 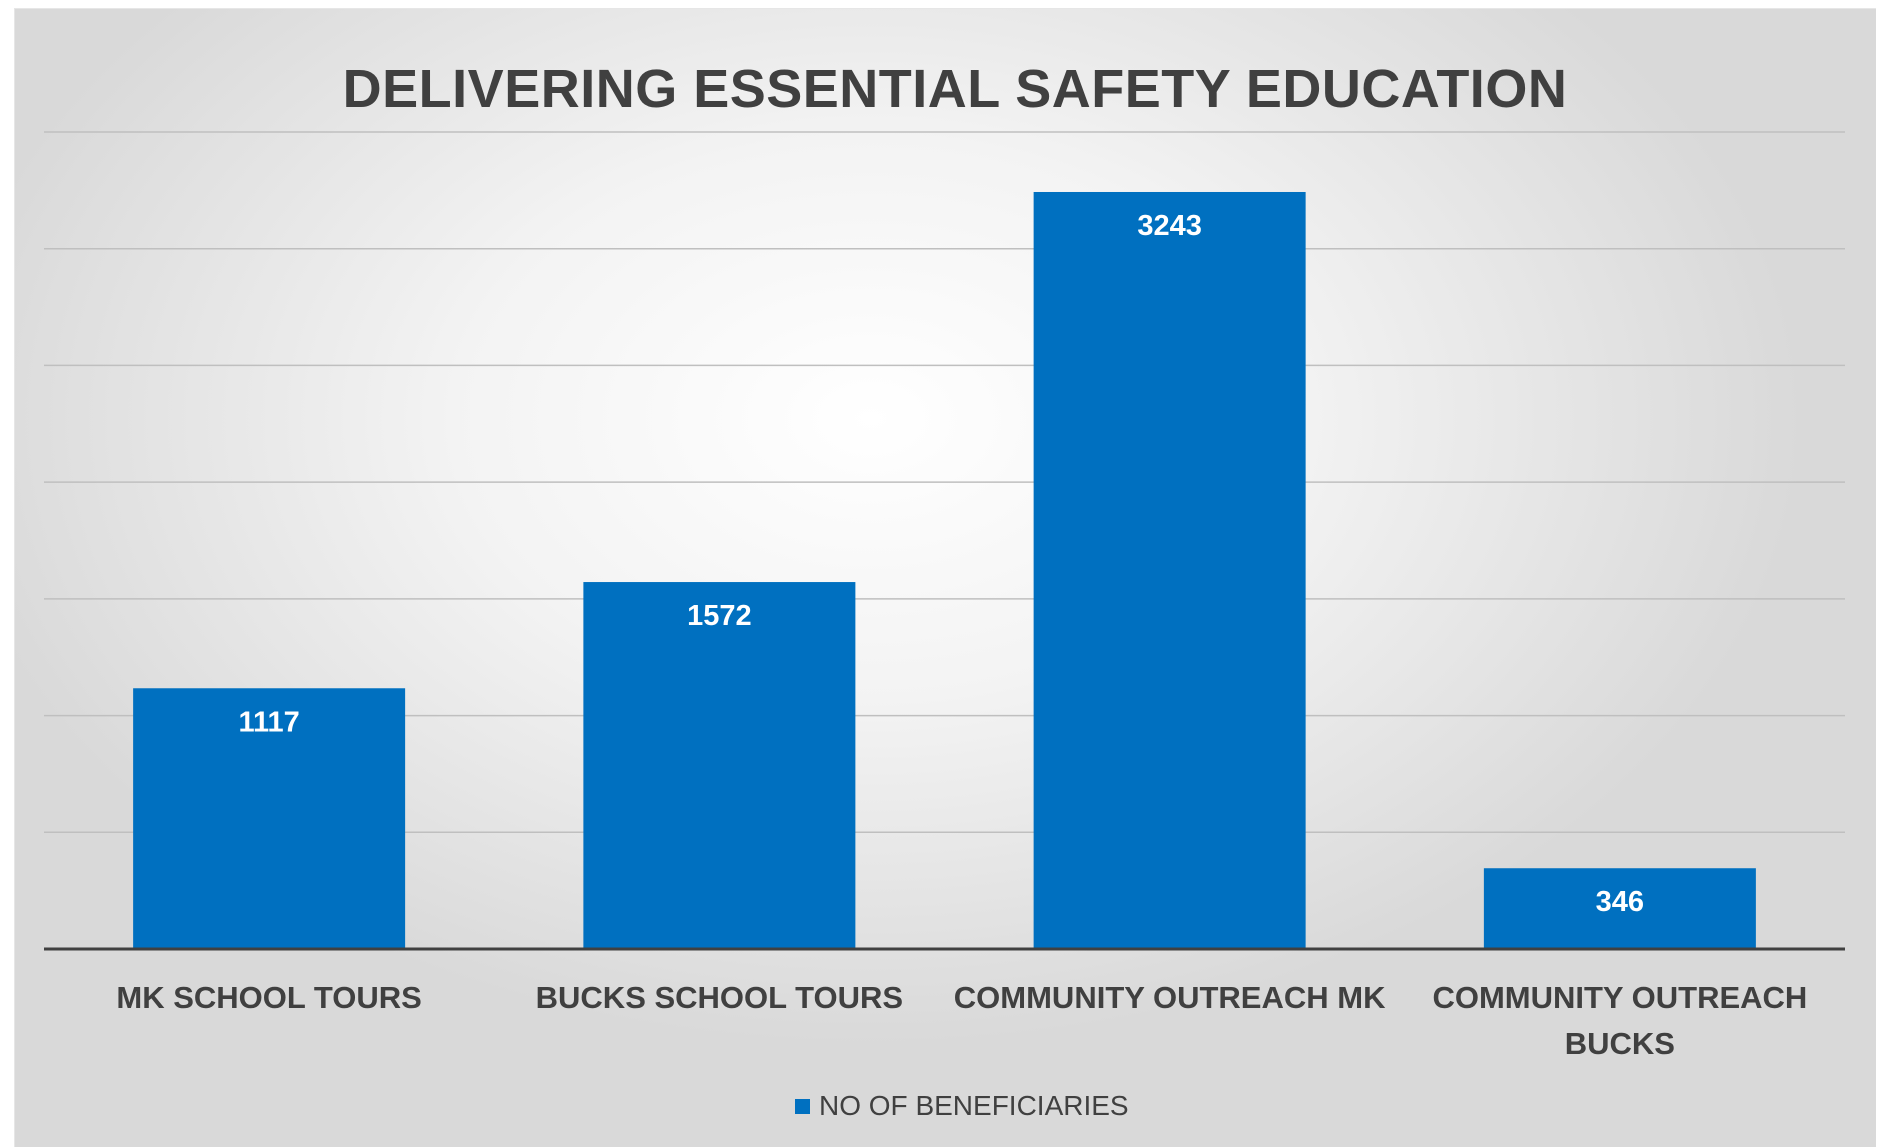 I want to click on legend: NO OF BENEFICIARIES, so click(x=962, y=1106).